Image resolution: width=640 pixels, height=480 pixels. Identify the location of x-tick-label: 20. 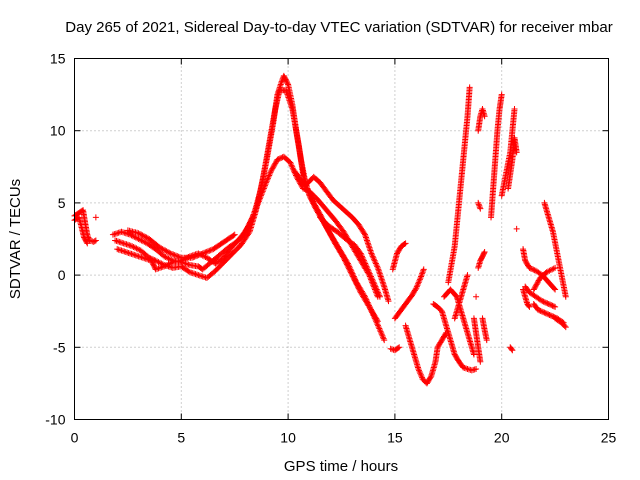
(502, 438).